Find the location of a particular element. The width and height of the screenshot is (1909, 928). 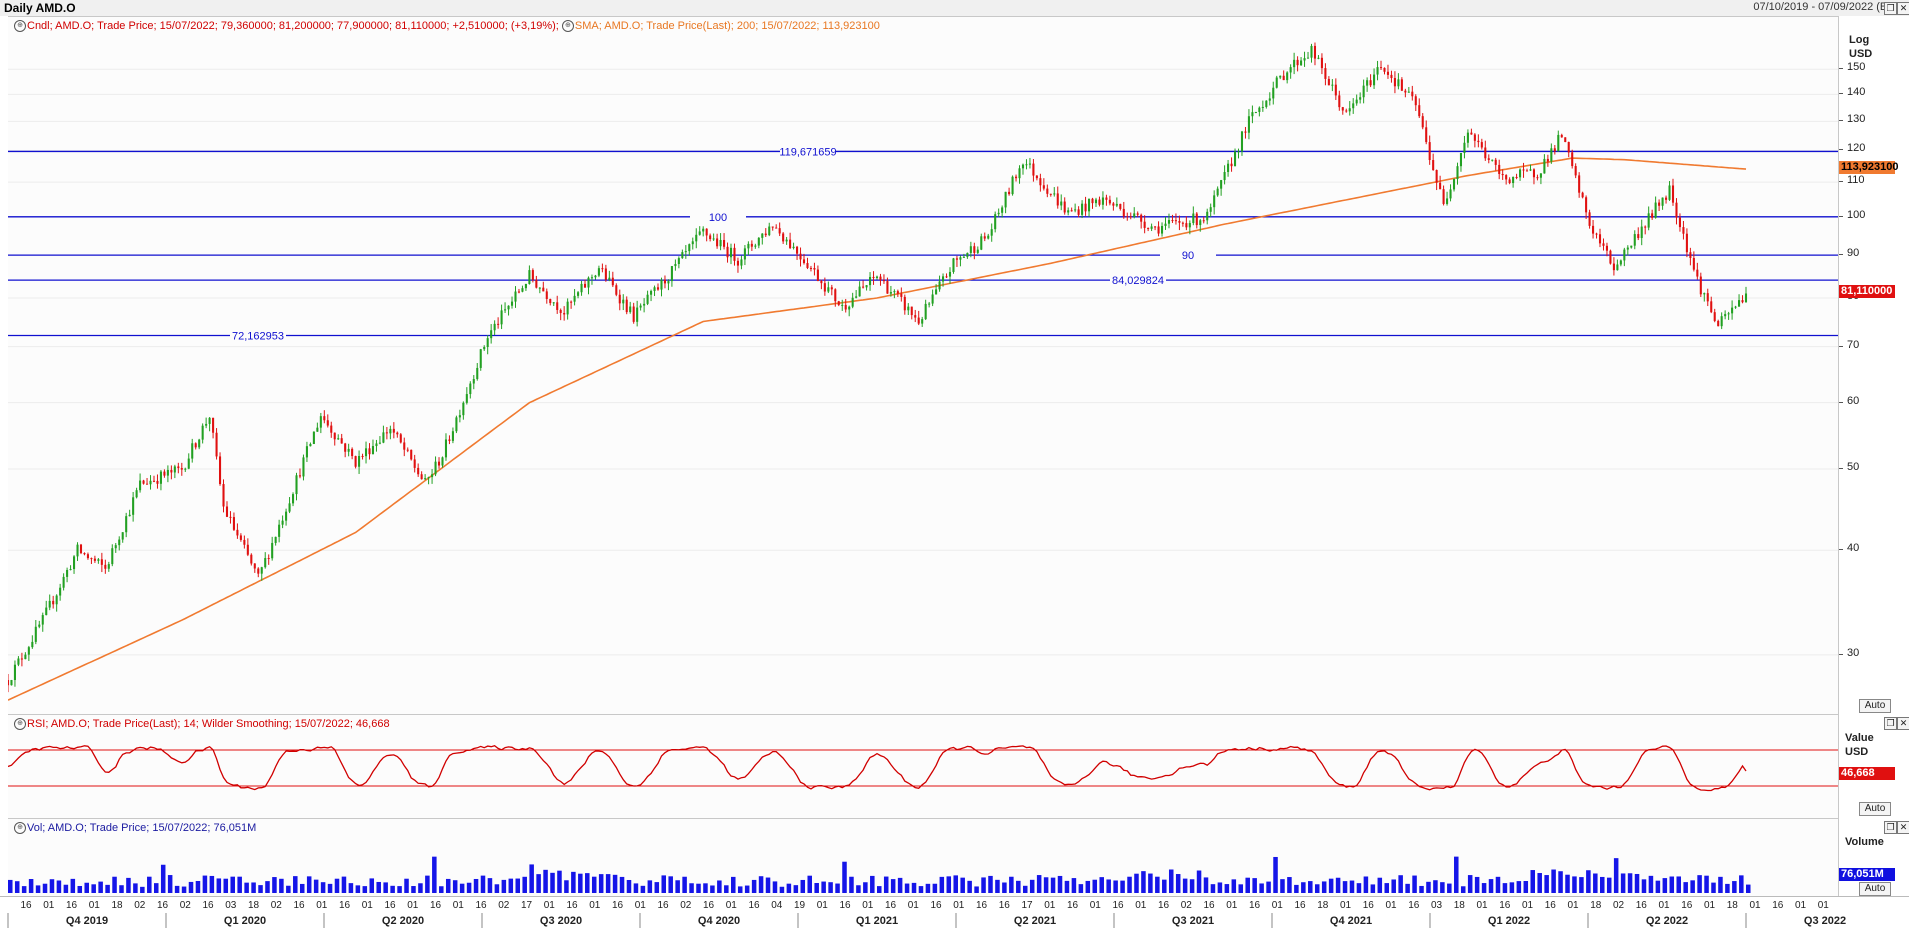

price-tick-label: 150 is located at coordinates (1856, 67).